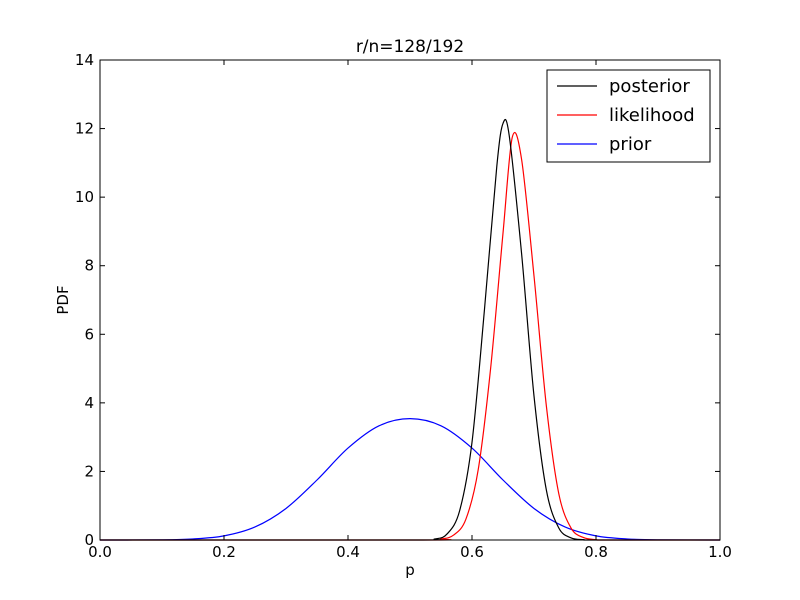 The image size is (800, 600). I want to click on y-tick-label: 0, so click(89, 540).